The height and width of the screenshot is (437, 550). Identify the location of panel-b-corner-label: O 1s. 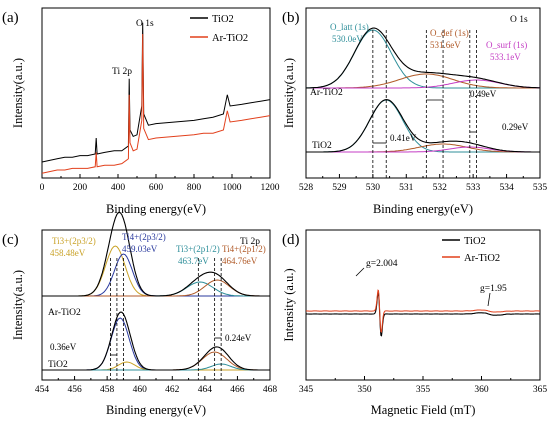
(519, 20).